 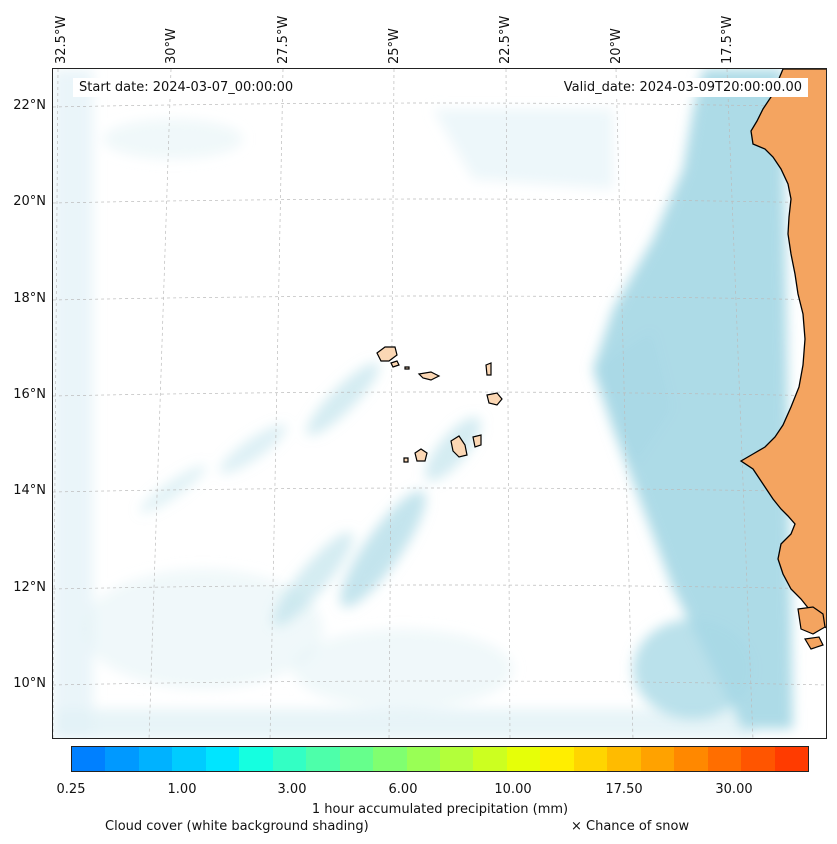 What do you see at coordinates (505, 39) in the screenshot?
I see `longitude-label: 22.5°W` at bounding box center [505, 39].